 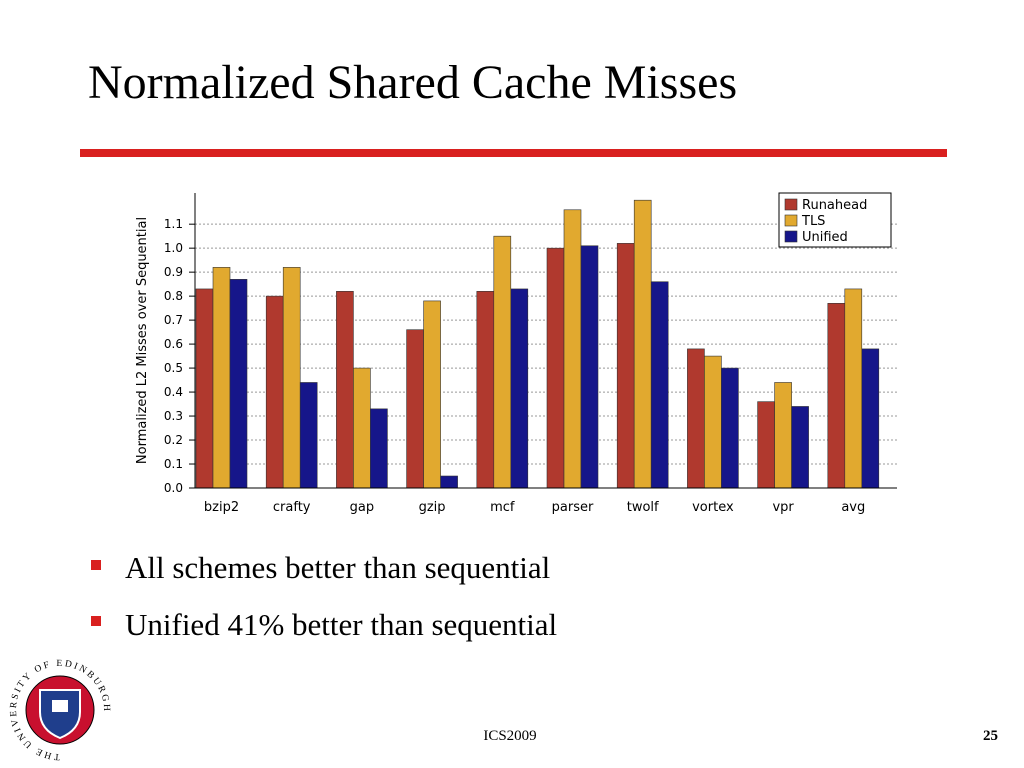 I want to click on x-tick-label: gap, so click(x=362, y=507).